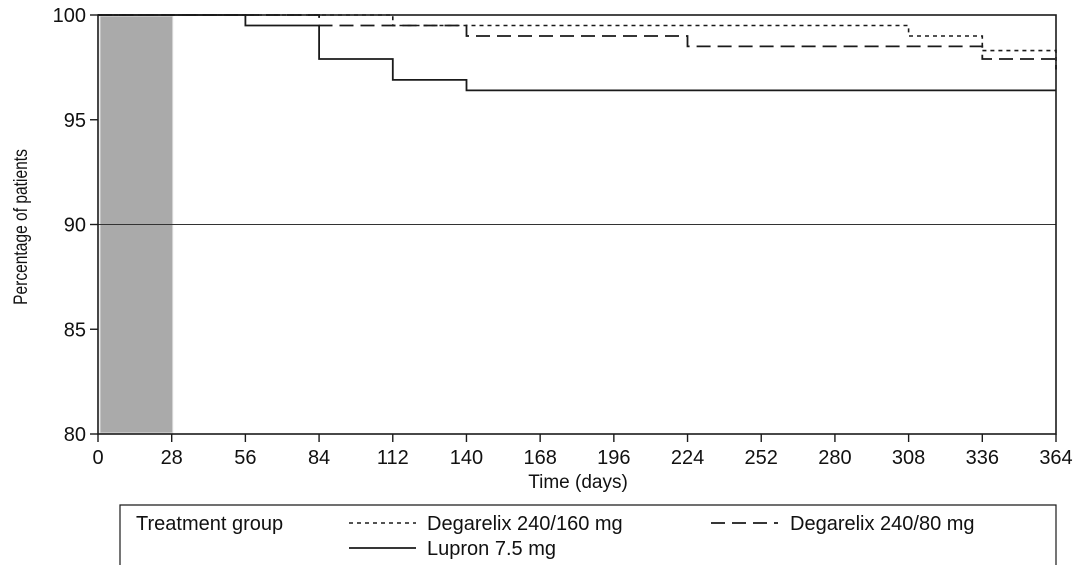 The height and width of the screenshot is (565, 1073). I want to click on y-tick-label: 80, so click(75, 435).